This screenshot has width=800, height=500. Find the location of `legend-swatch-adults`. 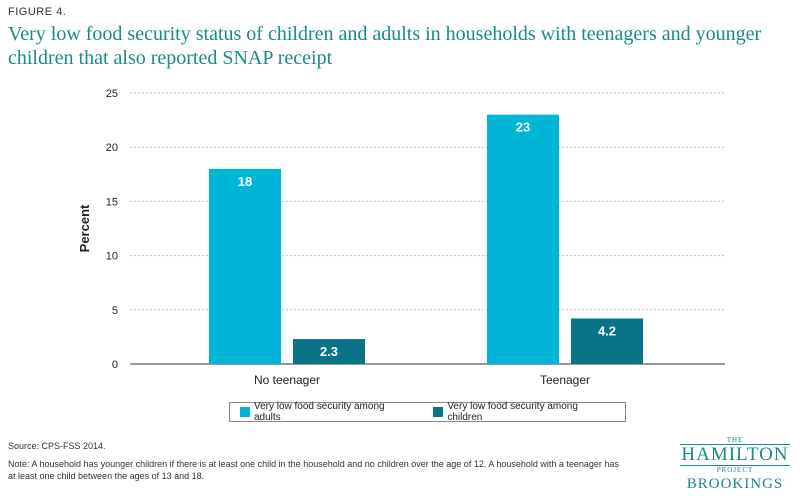

legend-swatch-adults is located at coordinates (245, 412).